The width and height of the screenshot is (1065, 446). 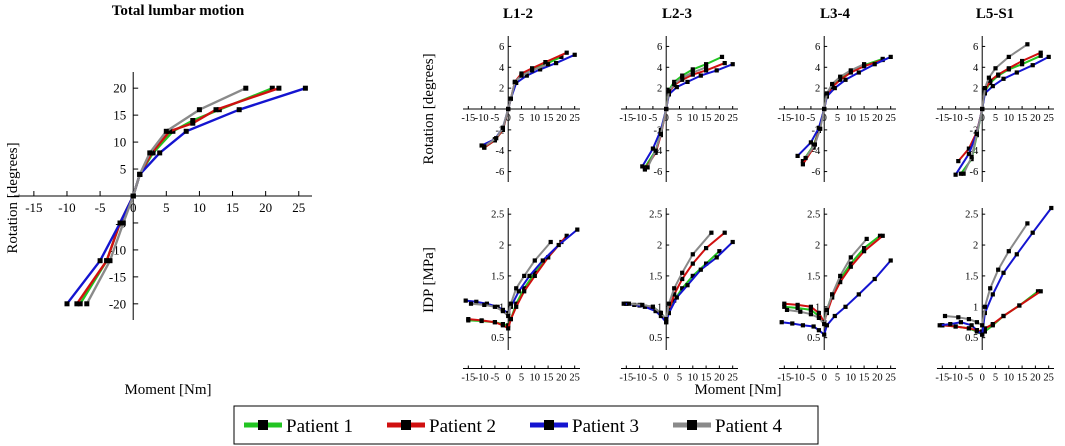 I want to click on x-tick-label: -5, so click(x=653, y=378).